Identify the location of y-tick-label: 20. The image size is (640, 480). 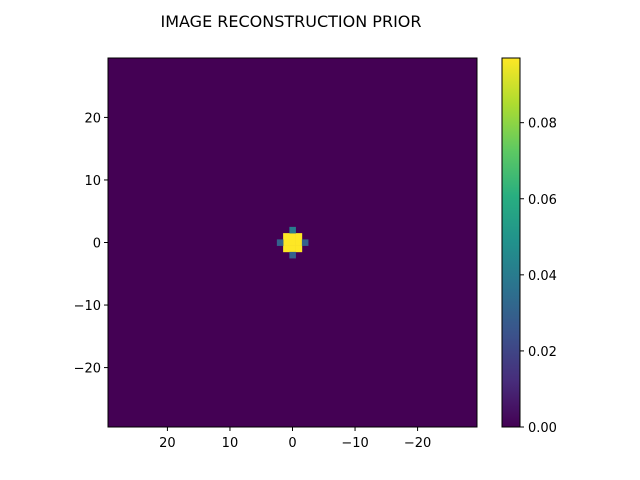
(92, 118).